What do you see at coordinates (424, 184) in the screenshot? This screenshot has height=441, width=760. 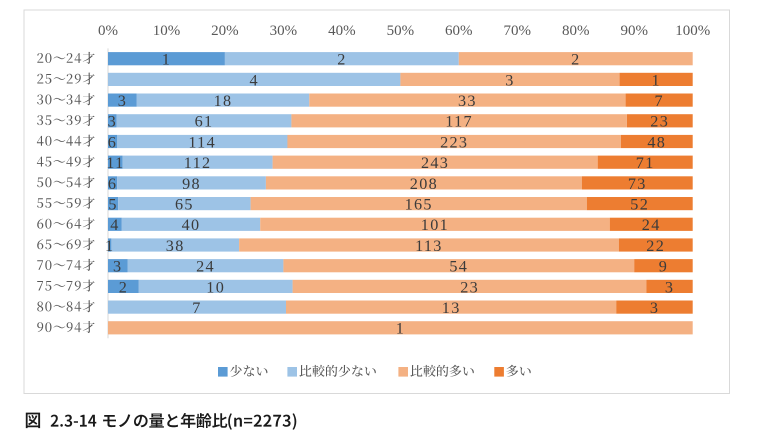 I see `svg-text: 208` at bounding box center [424, 184].